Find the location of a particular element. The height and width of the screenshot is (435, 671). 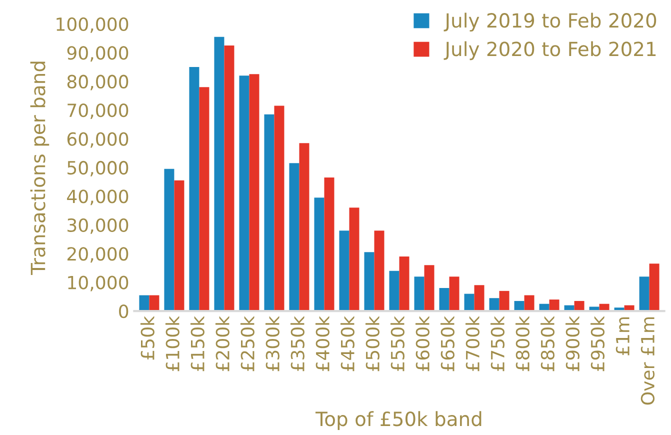

y-tick-label: 10,000 is located at coordinates (98, 284).